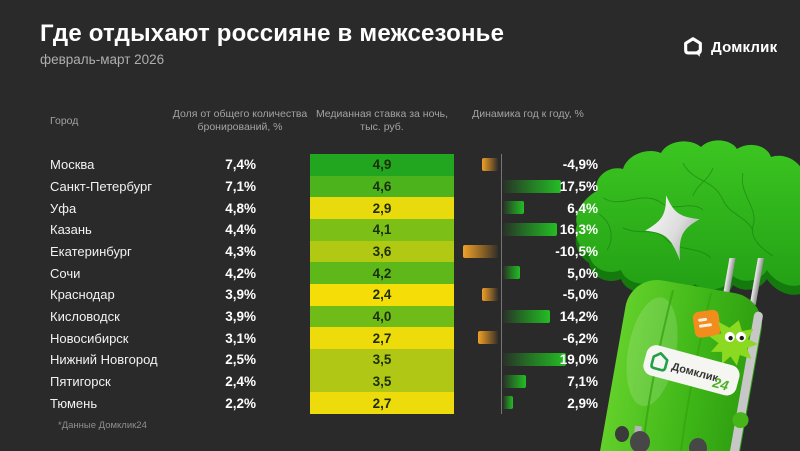 This screenshot has height=451, width=800. I want to click on city-label: Кисловодск, so click(85, 316).